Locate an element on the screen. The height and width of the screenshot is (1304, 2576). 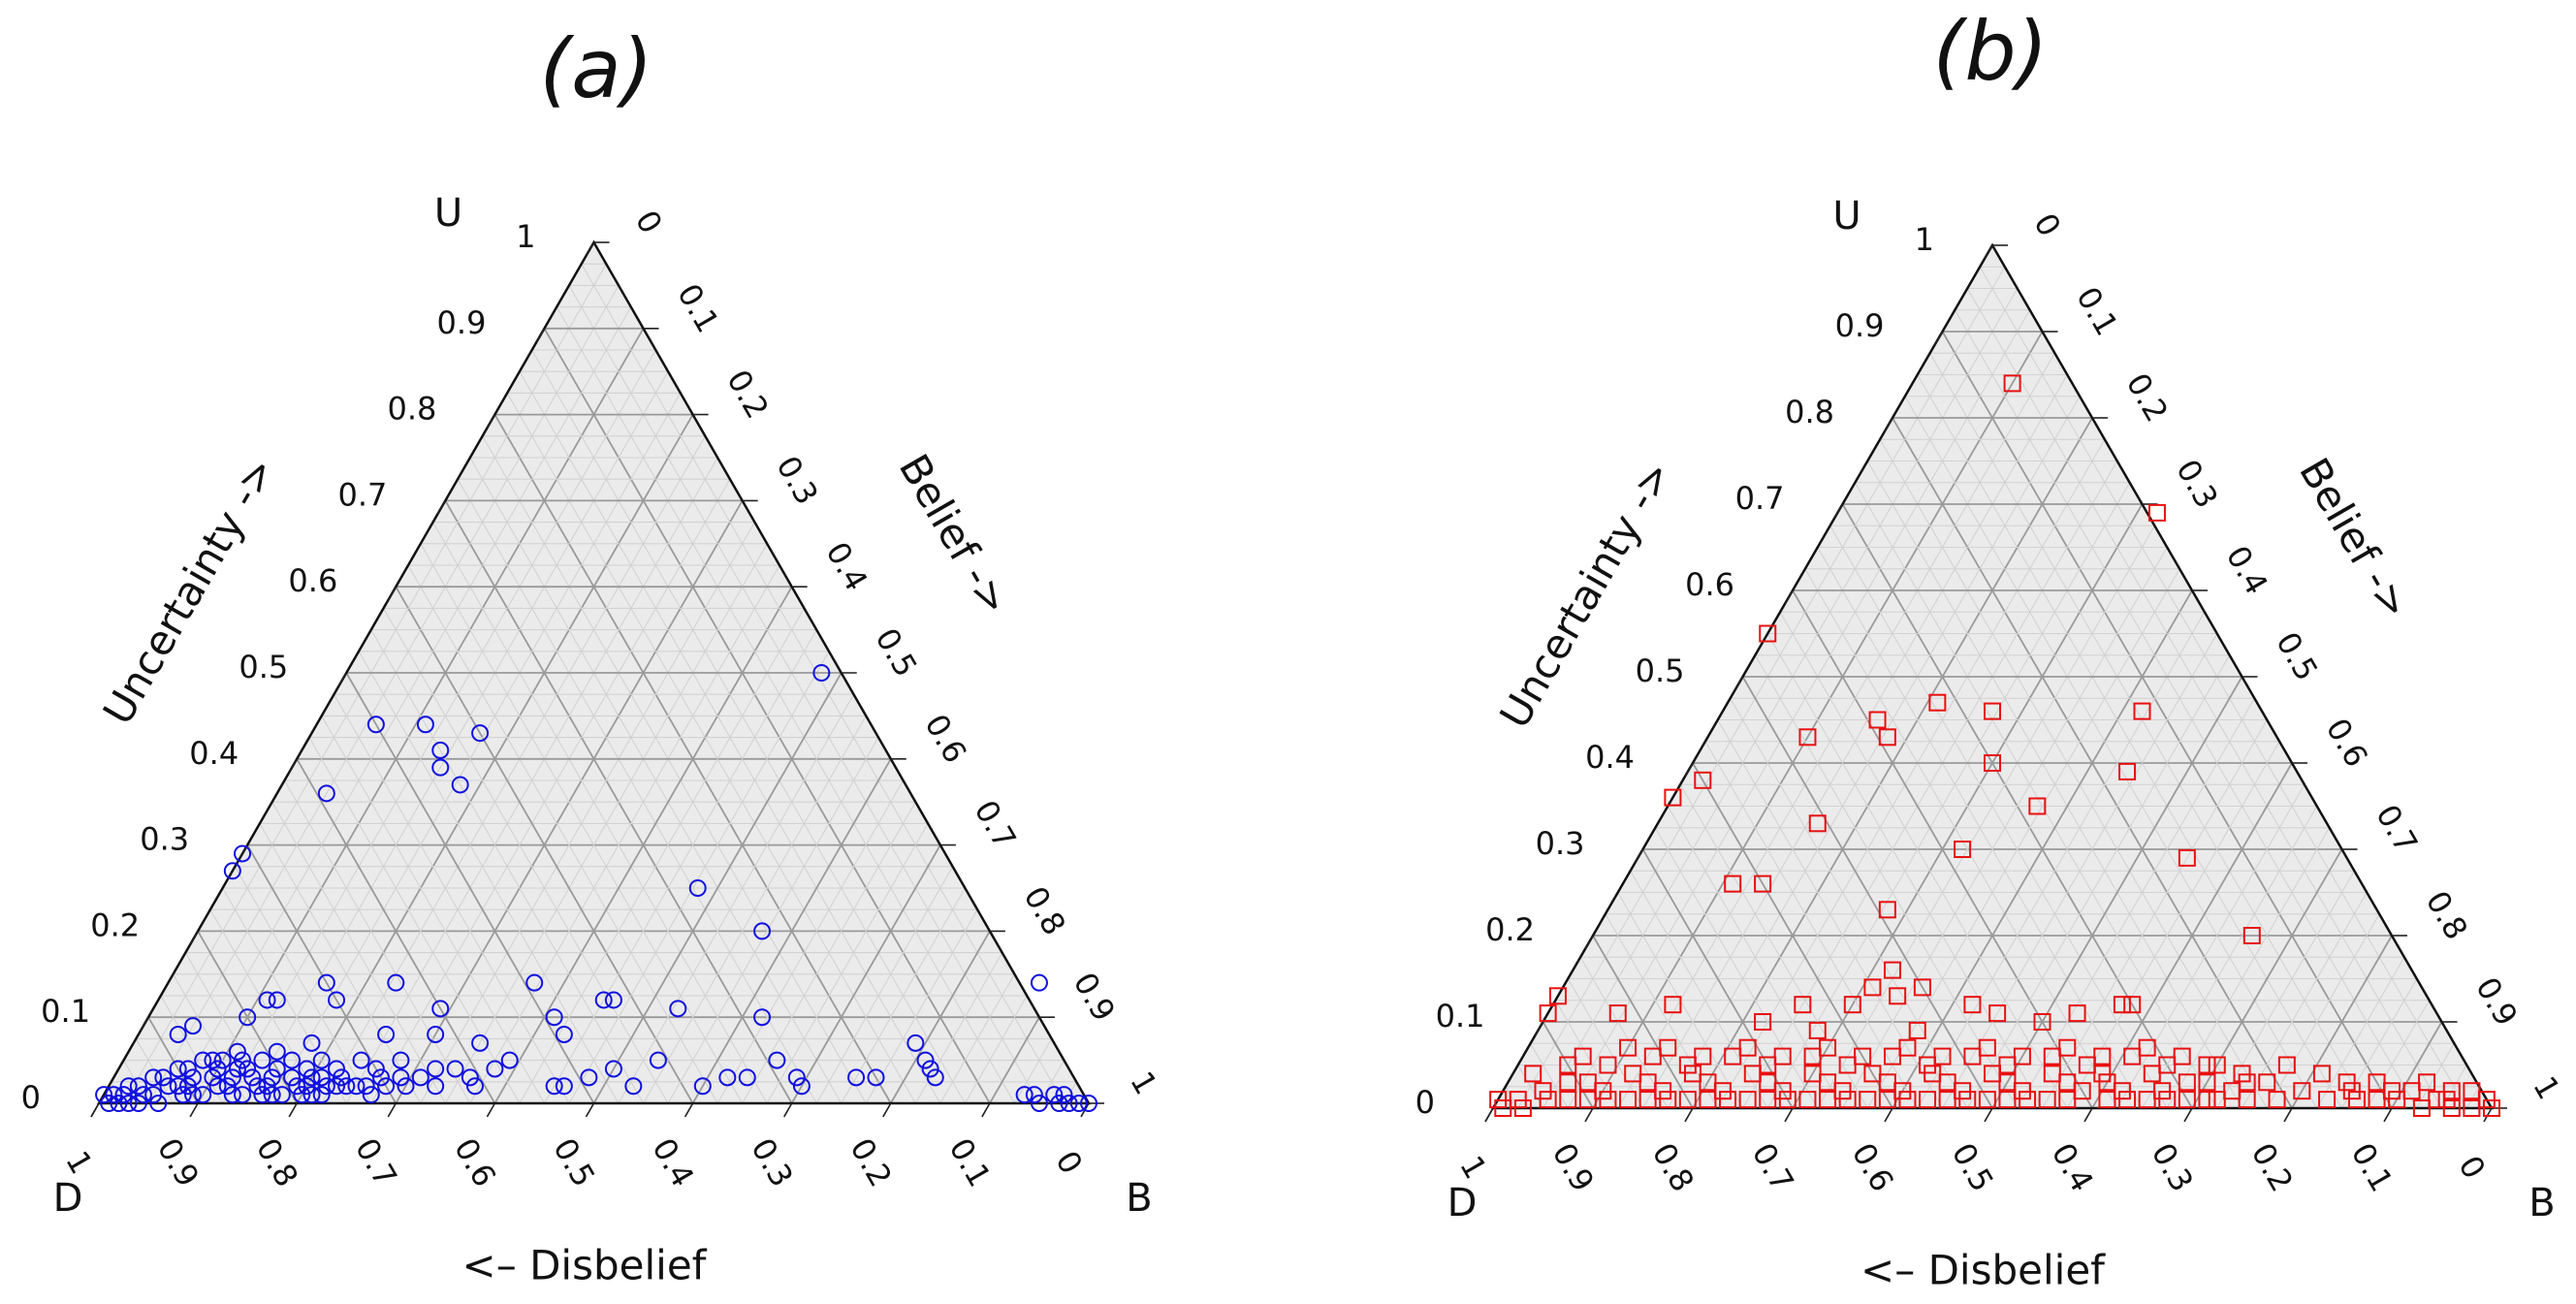
tick-label-disbelief: 0.8 is located at coordinates (277, 1162).